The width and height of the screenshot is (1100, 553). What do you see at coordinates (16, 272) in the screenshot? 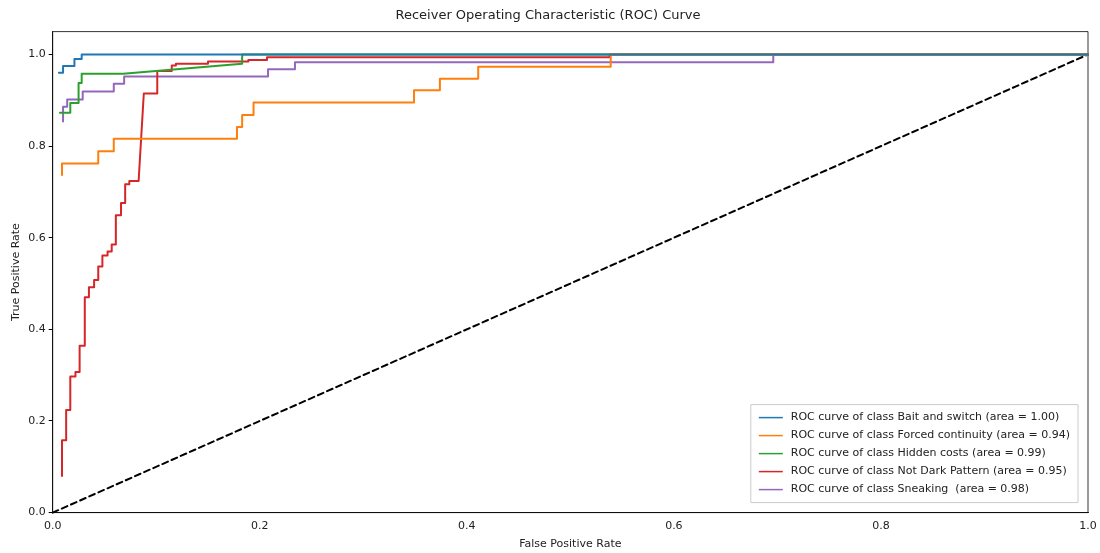
I see `y-axis-title: True Positive Rate` at bounding box center [16, 272].